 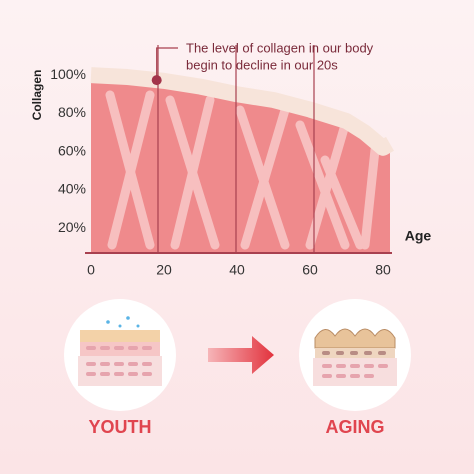 What do you see at coordinates (310, 270) in the screenshot?
I see `x-tick-label: 60` at bounding box center [310, 270].